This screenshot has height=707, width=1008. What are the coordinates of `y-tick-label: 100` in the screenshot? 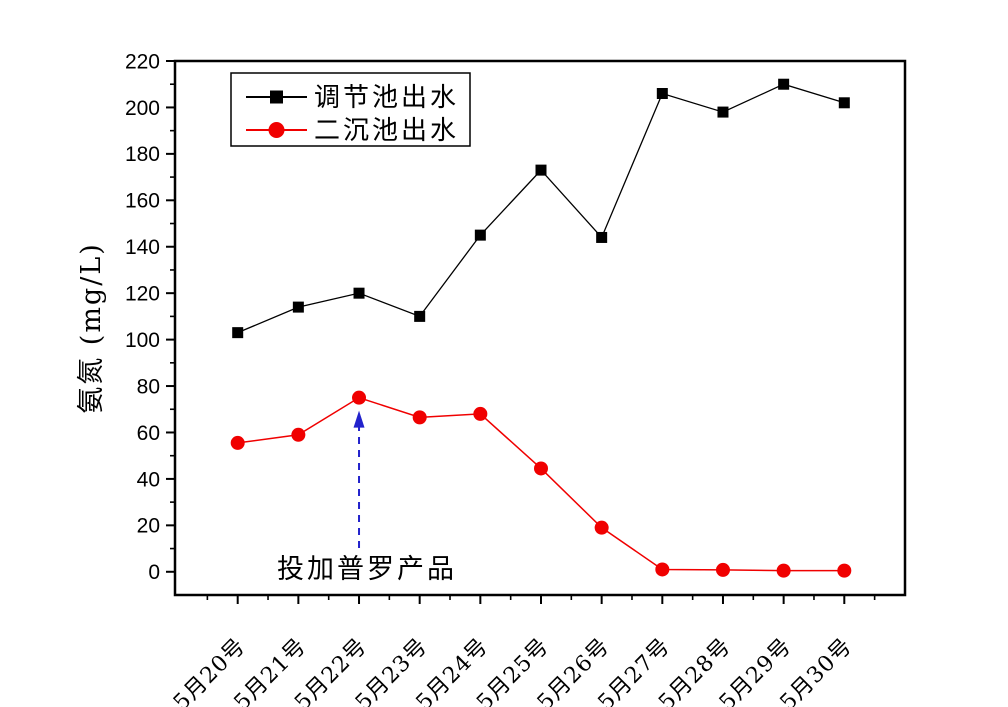 It's located at (142, 340).